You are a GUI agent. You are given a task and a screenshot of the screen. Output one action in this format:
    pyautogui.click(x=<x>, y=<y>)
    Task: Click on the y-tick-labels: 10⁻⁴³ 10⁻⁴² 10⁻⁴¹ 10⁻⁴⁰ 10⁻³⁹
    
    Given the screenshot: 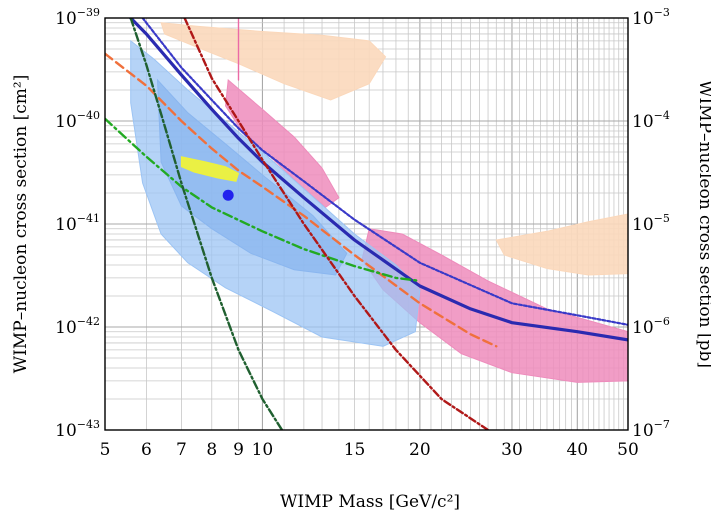 What is the action you would take?
    pyautogui.click(x=77, y=223)
    